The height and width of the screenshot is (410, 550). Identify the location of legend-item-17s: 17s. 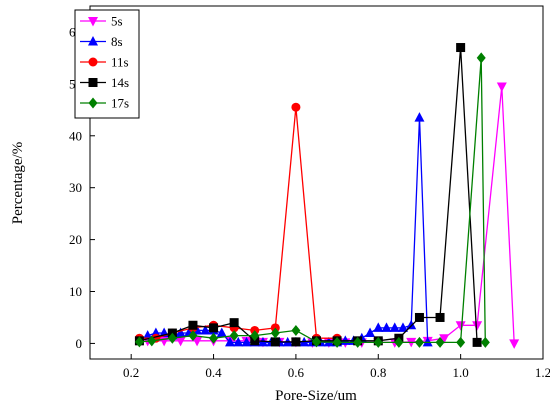
(104, 103).